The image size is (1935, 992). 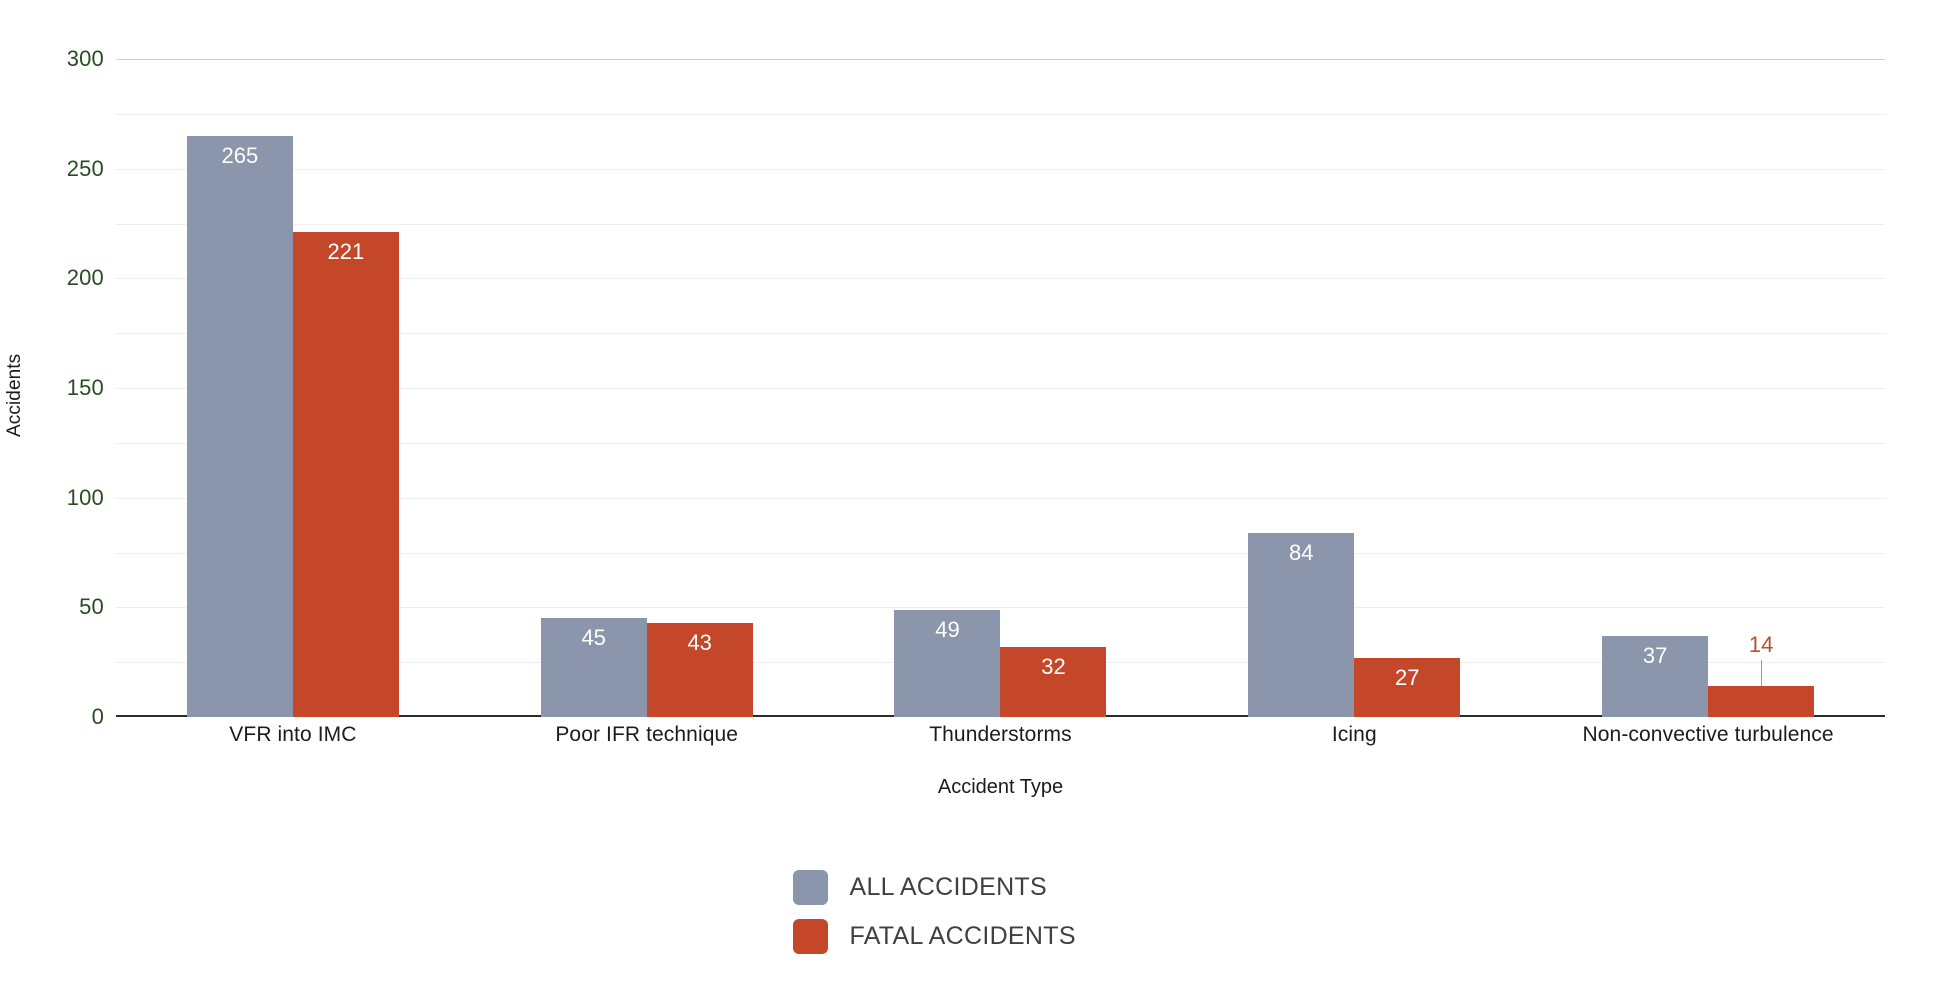 I want to click on legend-item: ALL ACCIDENTS, so click(x=967, y=887).